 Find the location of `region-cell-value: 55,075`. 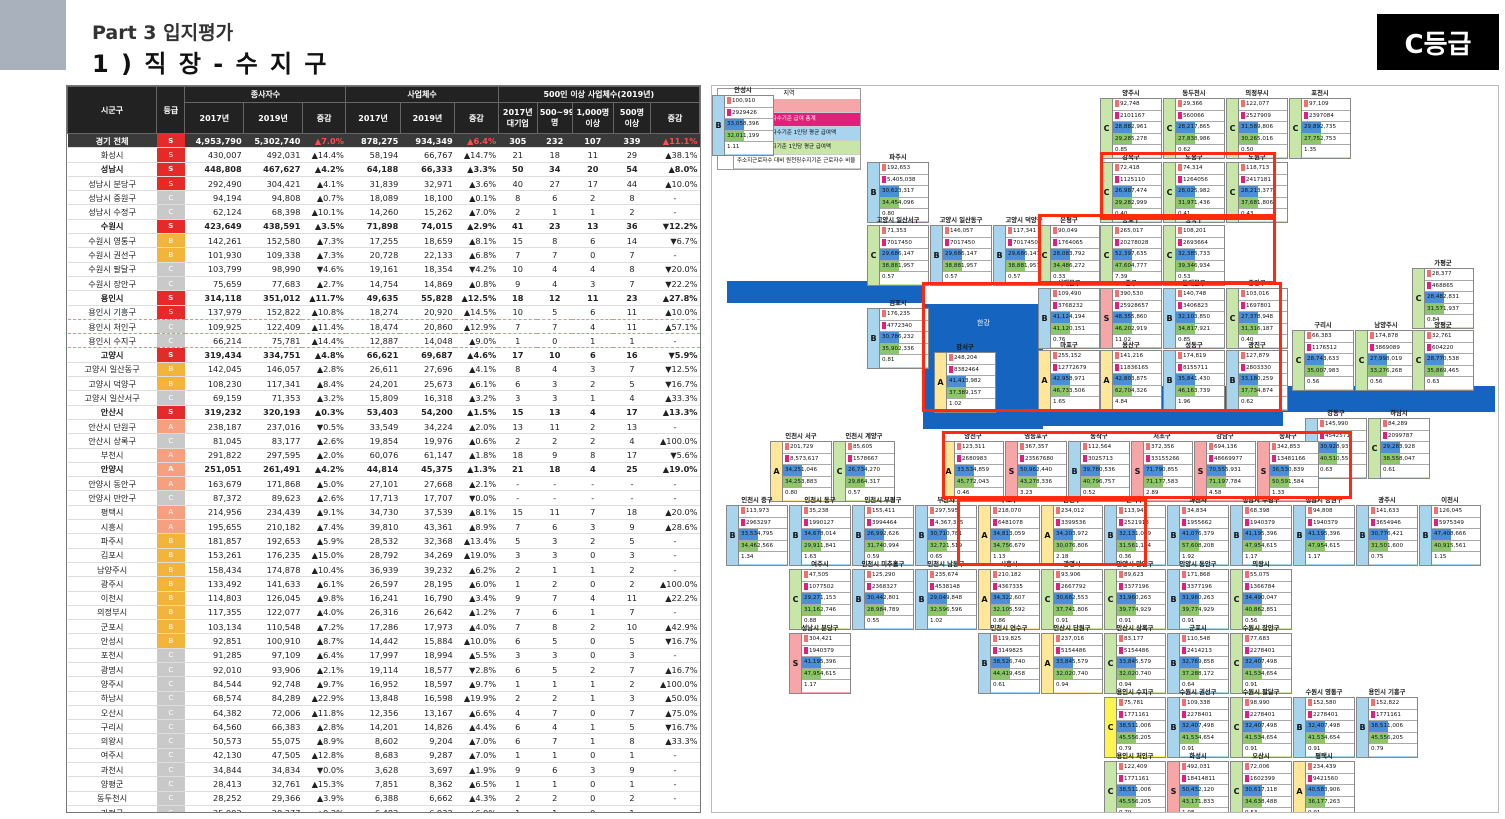

region-cell-value: 55,075 is located at coordinates (1267, 576).